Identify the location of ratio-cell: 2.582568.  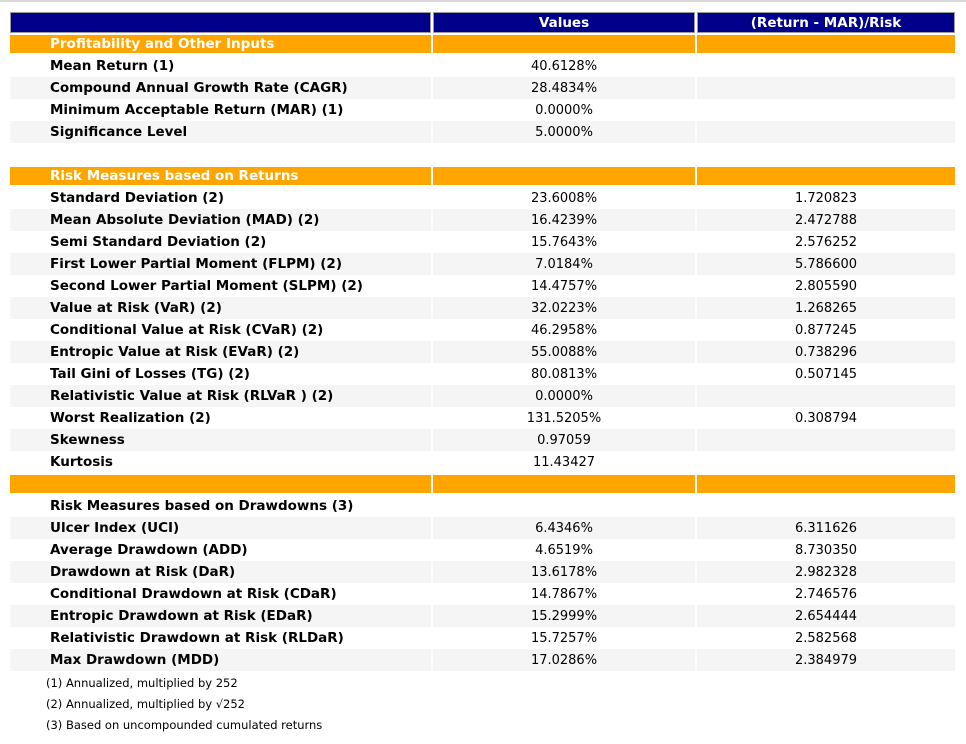
(826, 638).